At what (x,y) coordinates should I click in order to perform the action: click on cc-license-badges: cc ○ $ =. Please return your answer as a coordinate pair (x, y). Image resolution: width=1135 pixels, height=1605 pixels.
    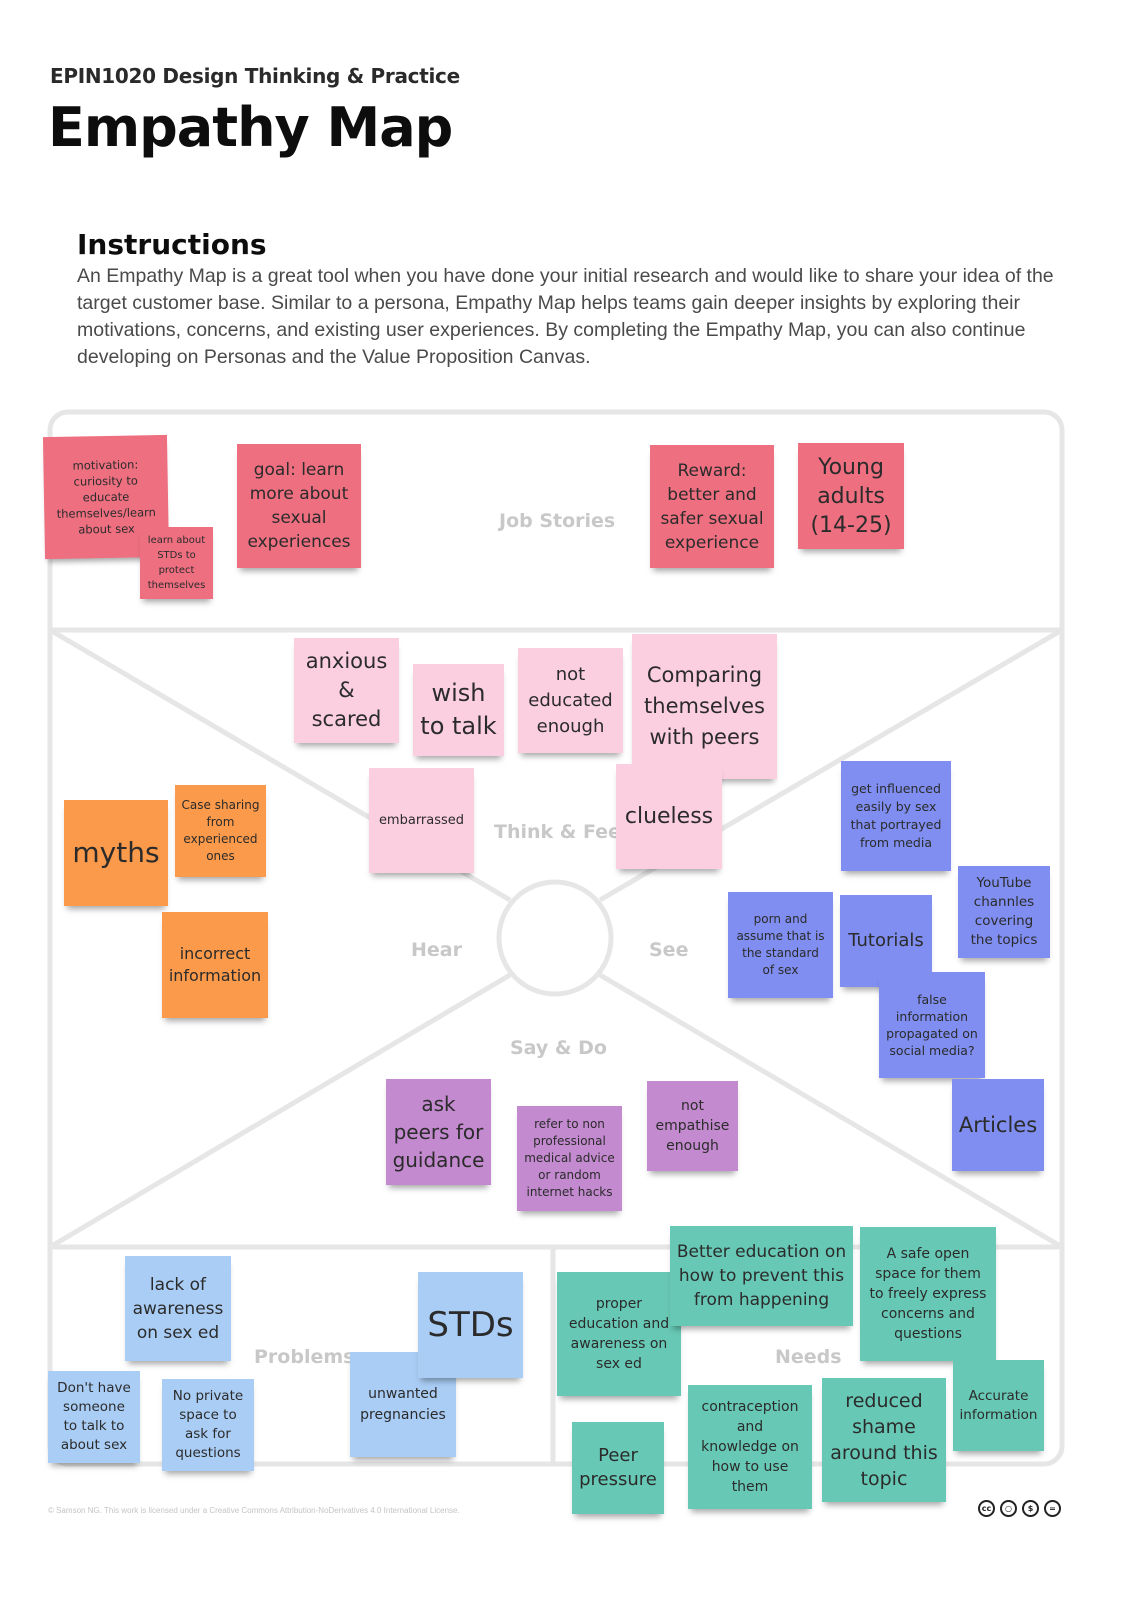
    Looking at the image, I should click on (1019, 1508).